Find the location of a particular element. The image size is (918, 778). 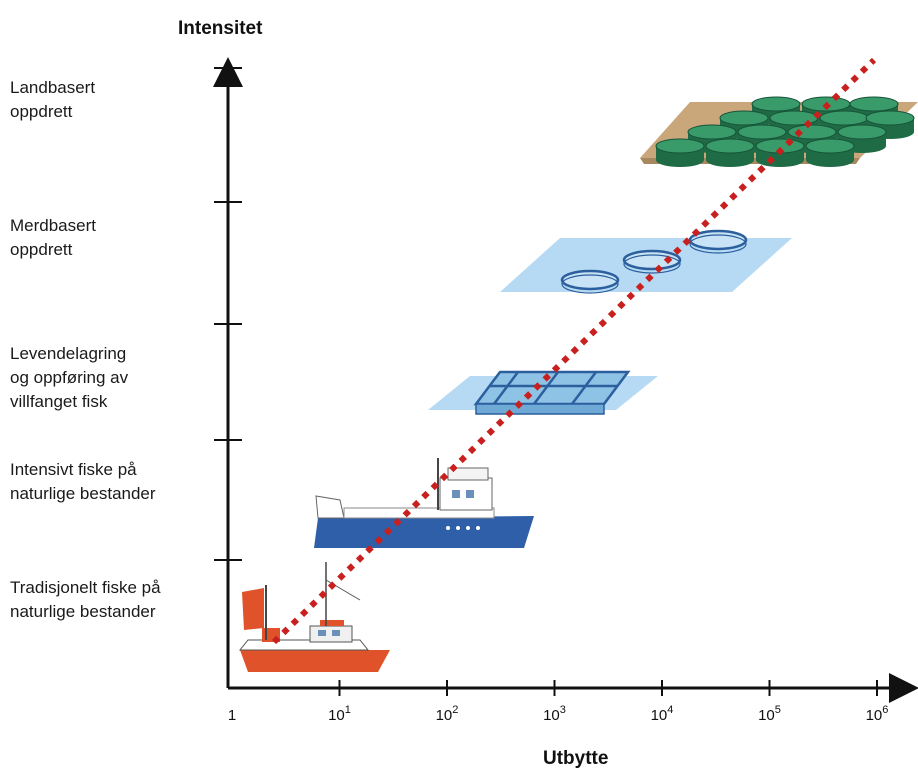

x-tick-label: 10⁴ is located at coordinates (662, 714).